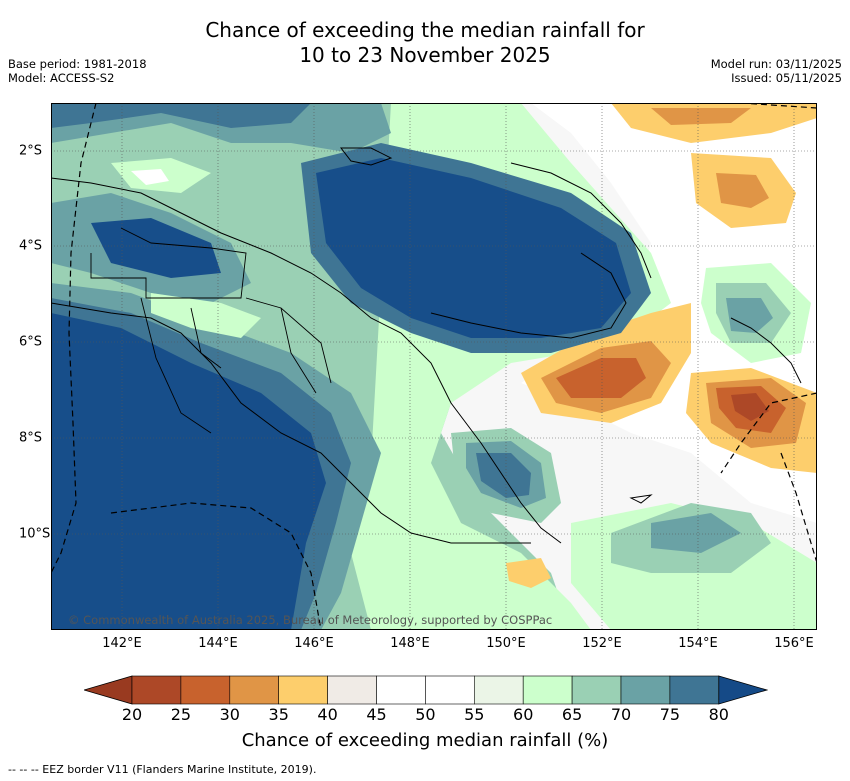  Describe the element at coordinates (181, 115) in the screenshot. I see `wet-north-core` at that location.